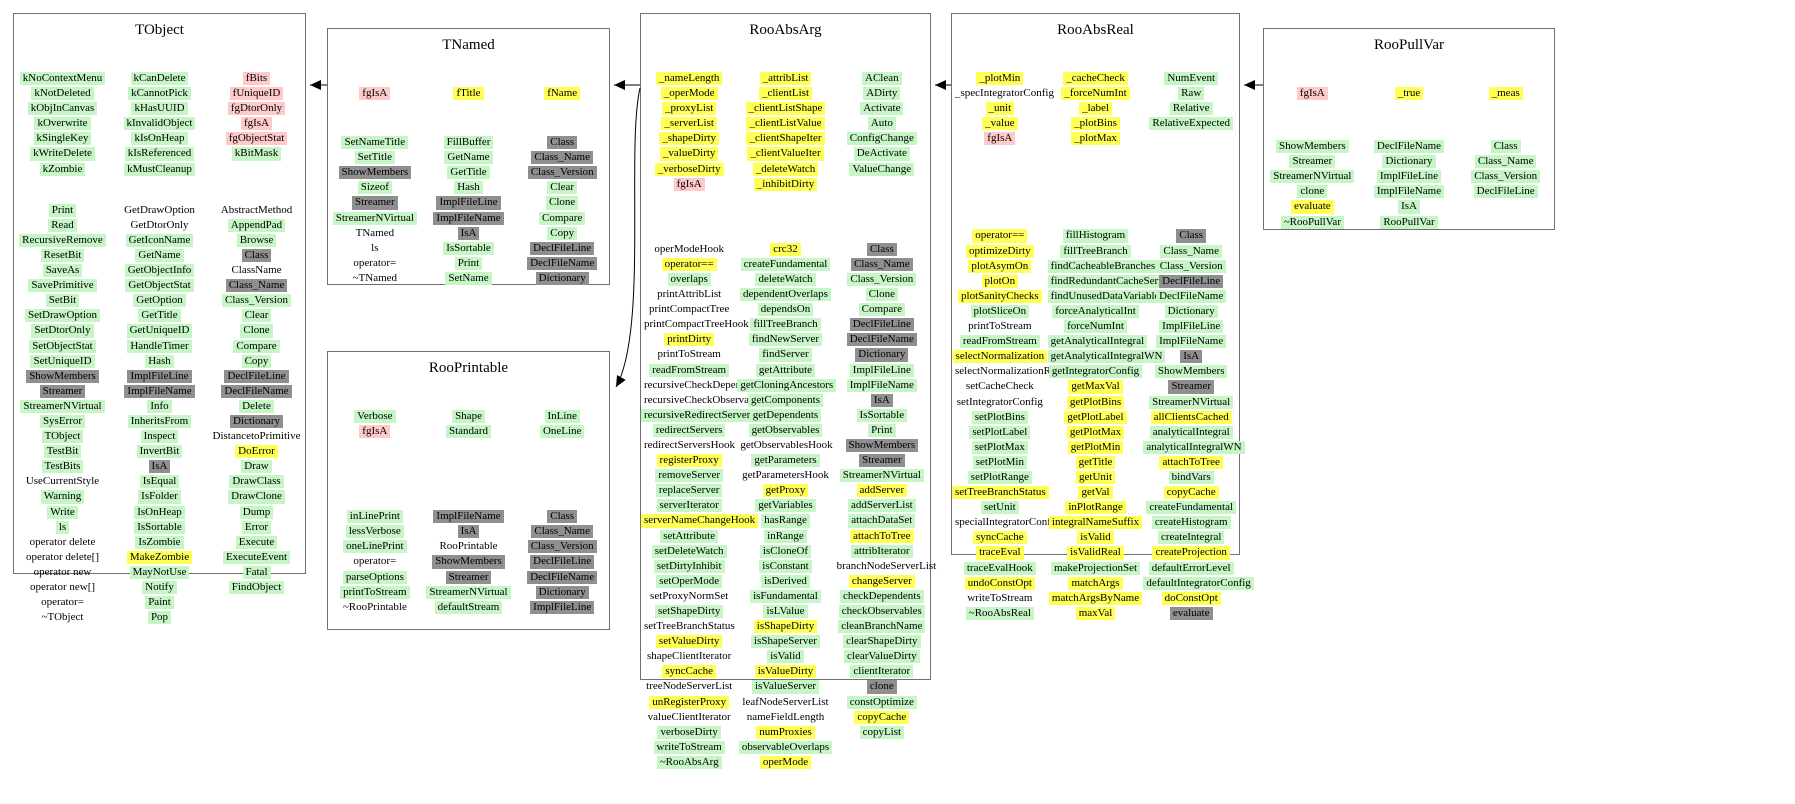  I want to click on member-item: hasRange, so click(785, 521).